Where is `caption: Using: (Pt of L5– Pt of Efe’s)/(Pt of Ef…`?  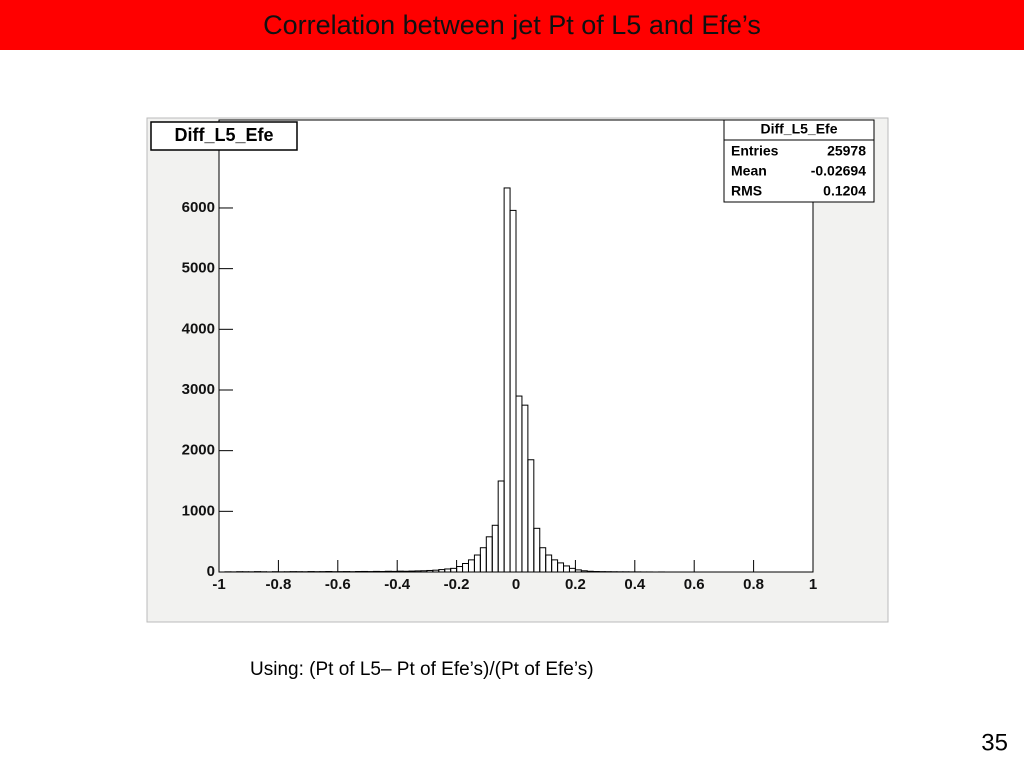
caption: Using: (Pt of L5– Pt of Efe’s)/(Pt of Ef… is located at coordinates (422, 669).